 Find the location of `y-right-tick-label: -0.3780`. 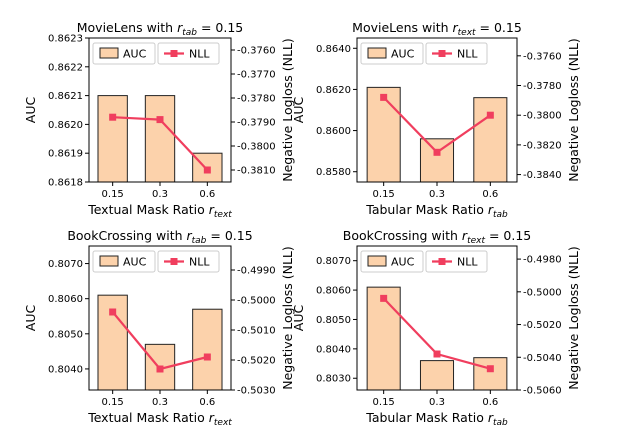

y-right-tick-label: -0.3780 is located at coordinates (542, 86).